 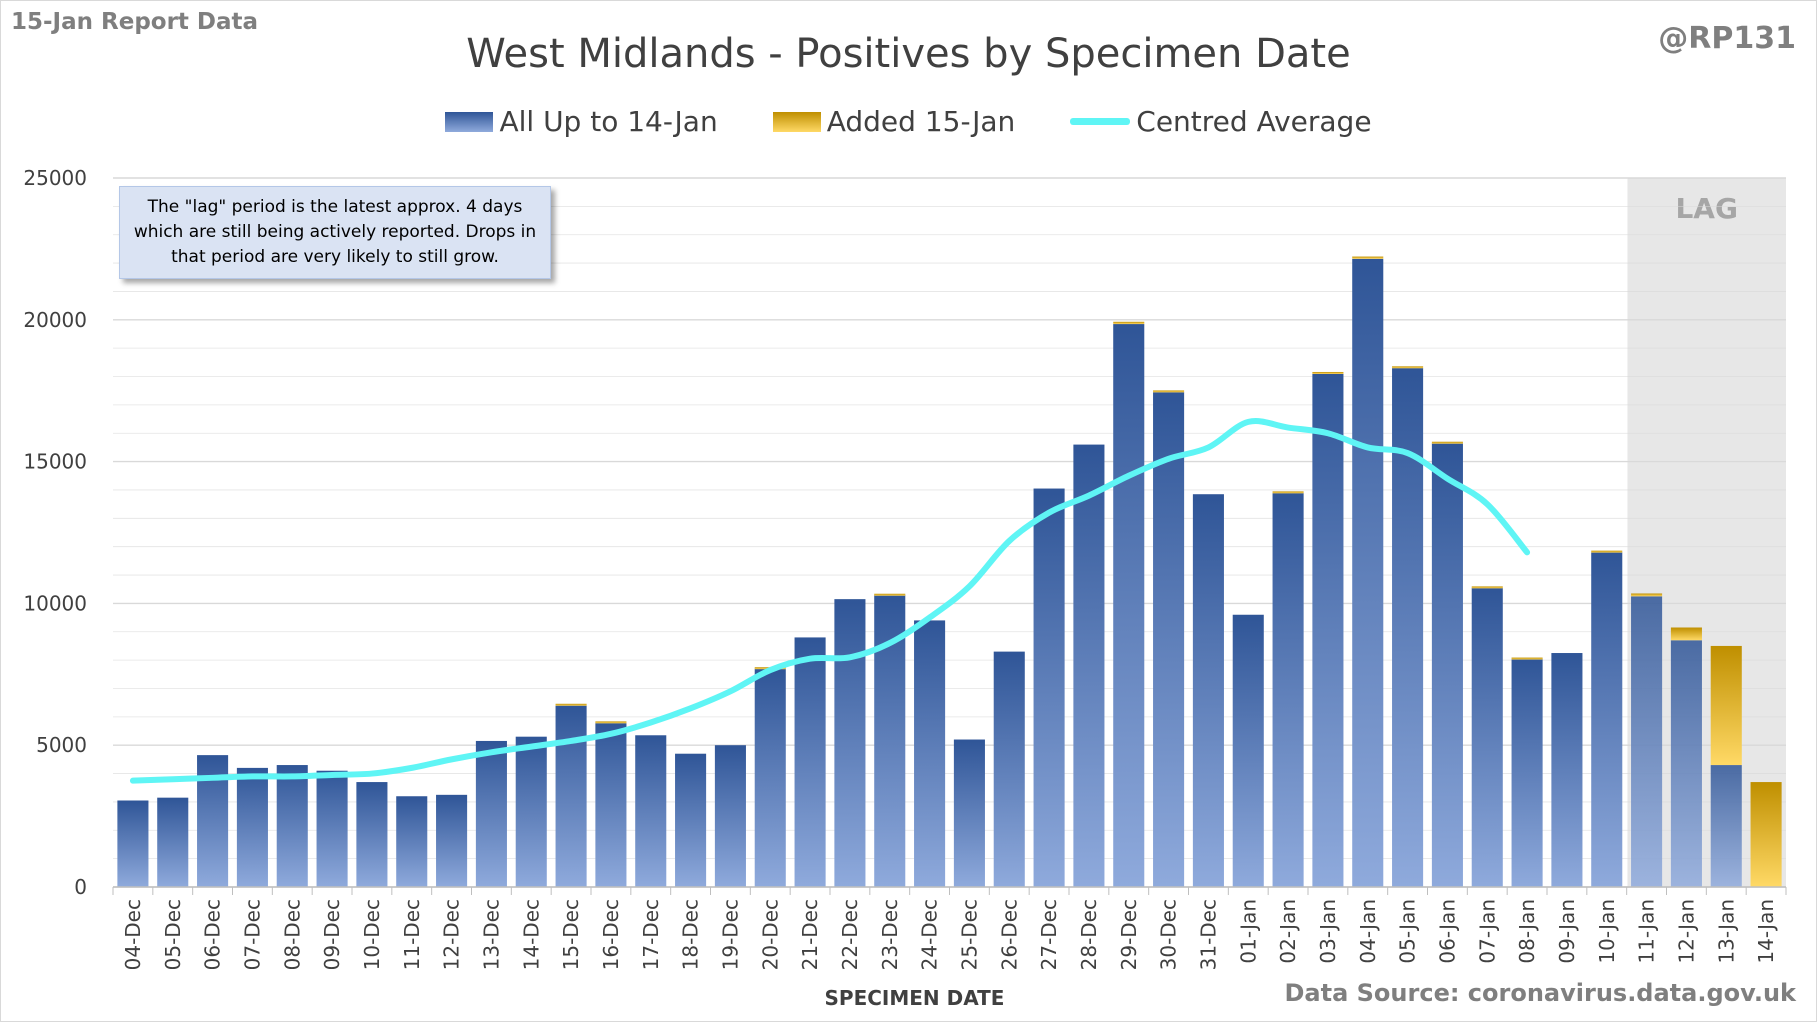 What do you see at coordinates (608, 121) in the screenshot?
I see `legend-label-all: All Up to 14-Jan` at bounding box center [608, 121].